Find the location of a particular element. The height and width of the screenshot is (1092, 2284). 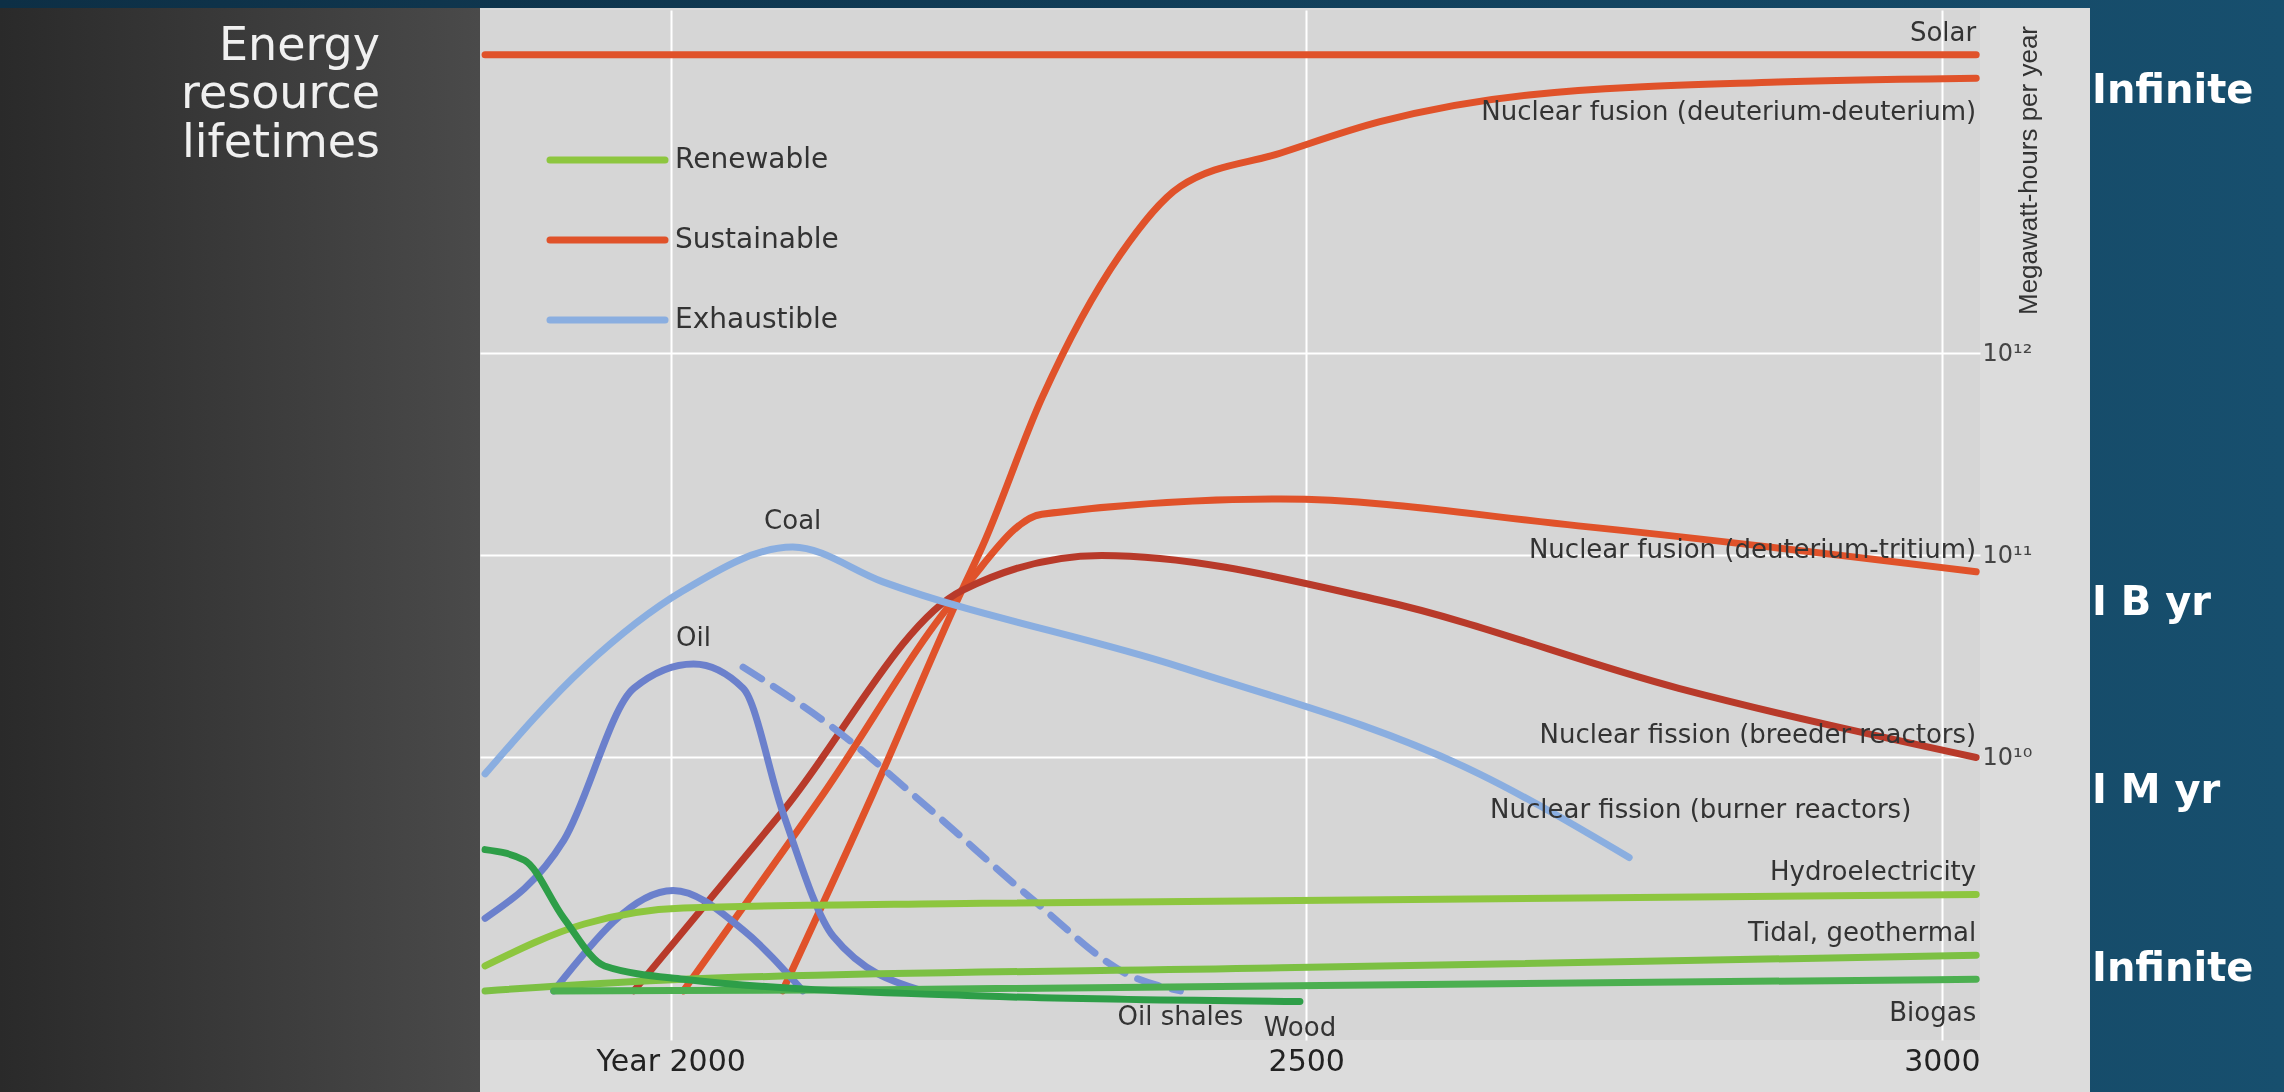

y-tick-label: 10¹⁰ is located at coordinates (2007, 757).